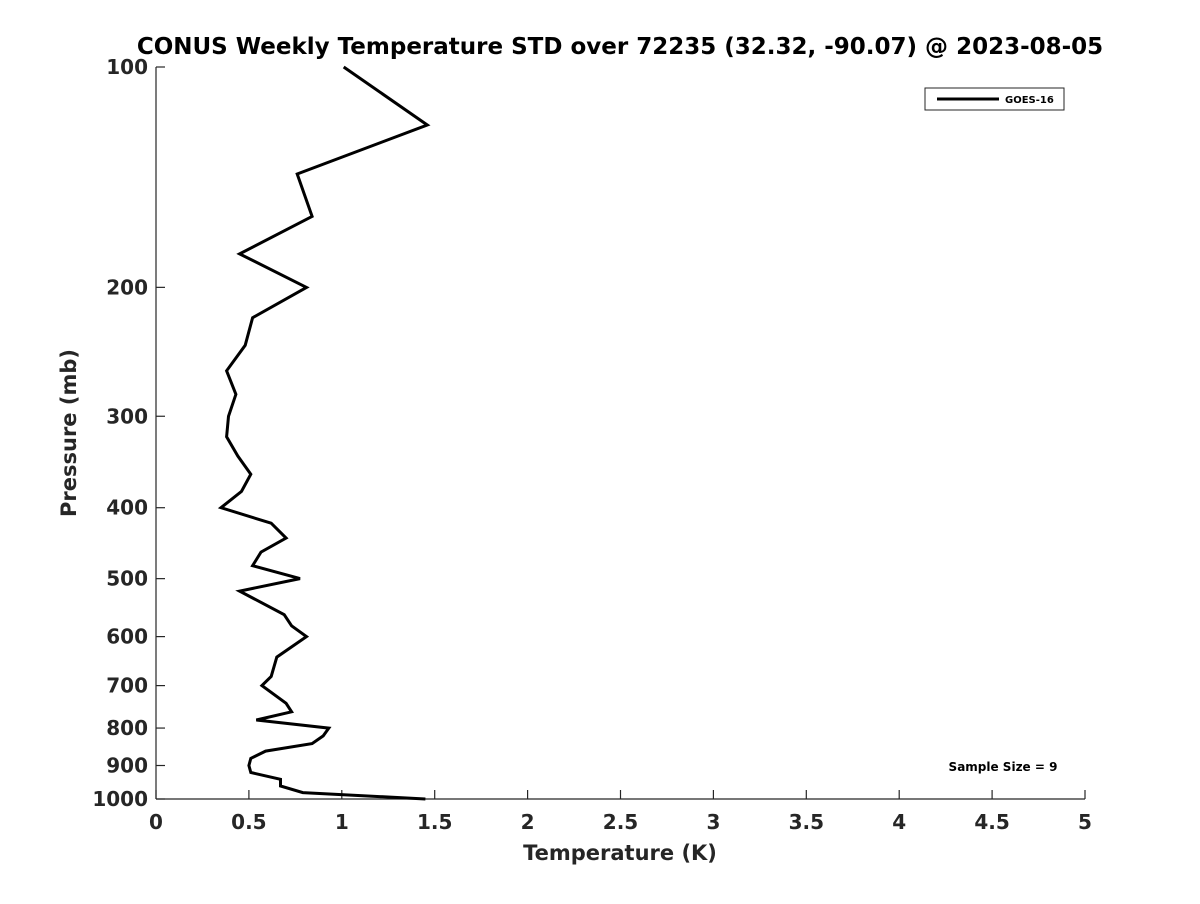 This screenshot has width=1200, height=904. What do you see at coordinates (620, 822) in the screenshot?
I see `x-tick-label: 2.5` at bounding box center [620, 822].